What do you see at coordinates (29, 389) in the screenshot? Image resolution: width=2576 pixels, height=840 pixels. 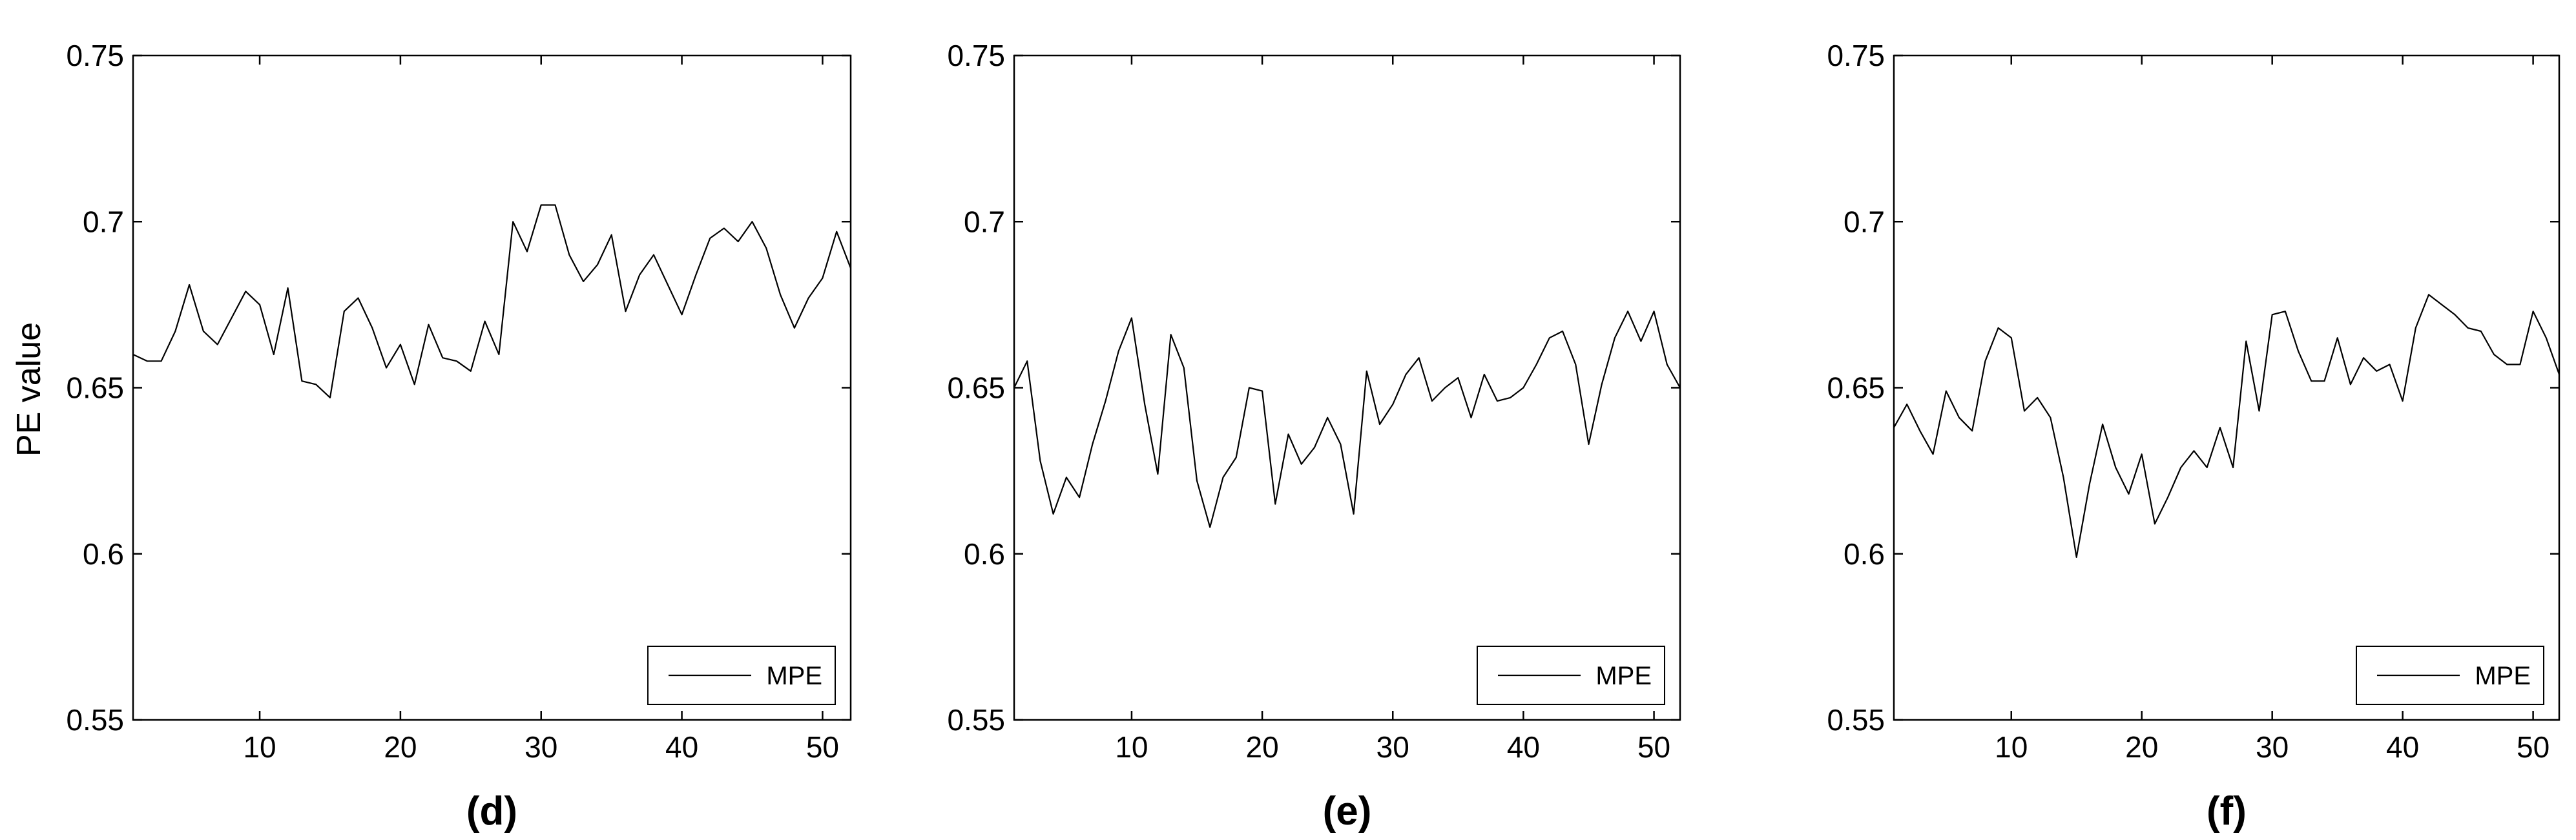 I see `y-axis-label: PE value` at bounding box center [29, 389].